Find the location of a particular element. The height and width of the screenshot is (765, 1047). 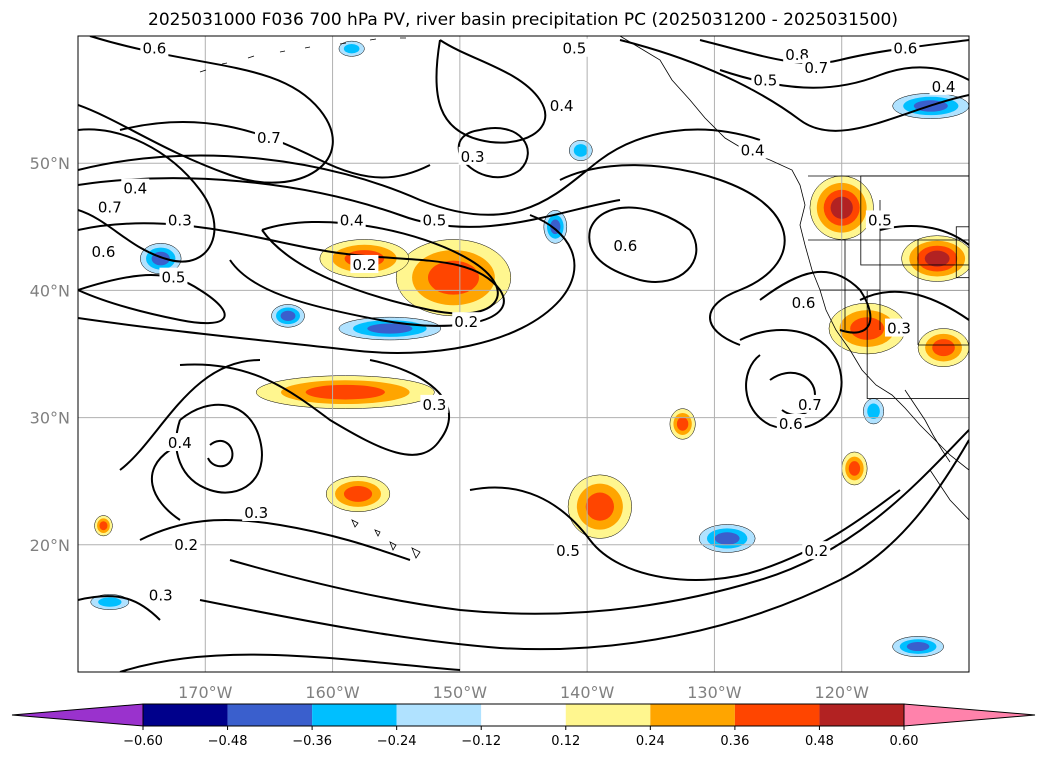

colorbar-tick-label: −0.36 is located at coordinates (312, 741).